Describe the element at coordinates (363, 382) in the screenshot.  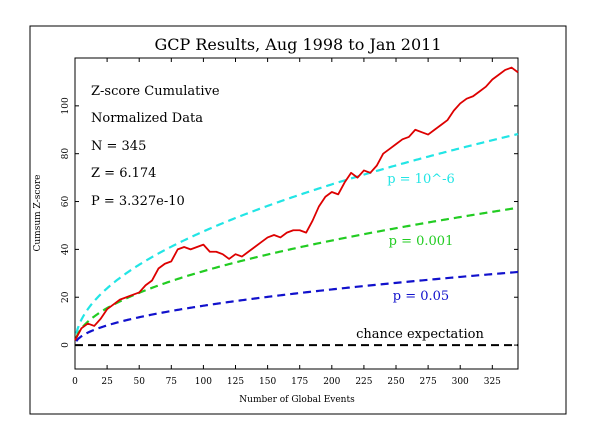
I see `x-tick-label: 225` at that location.